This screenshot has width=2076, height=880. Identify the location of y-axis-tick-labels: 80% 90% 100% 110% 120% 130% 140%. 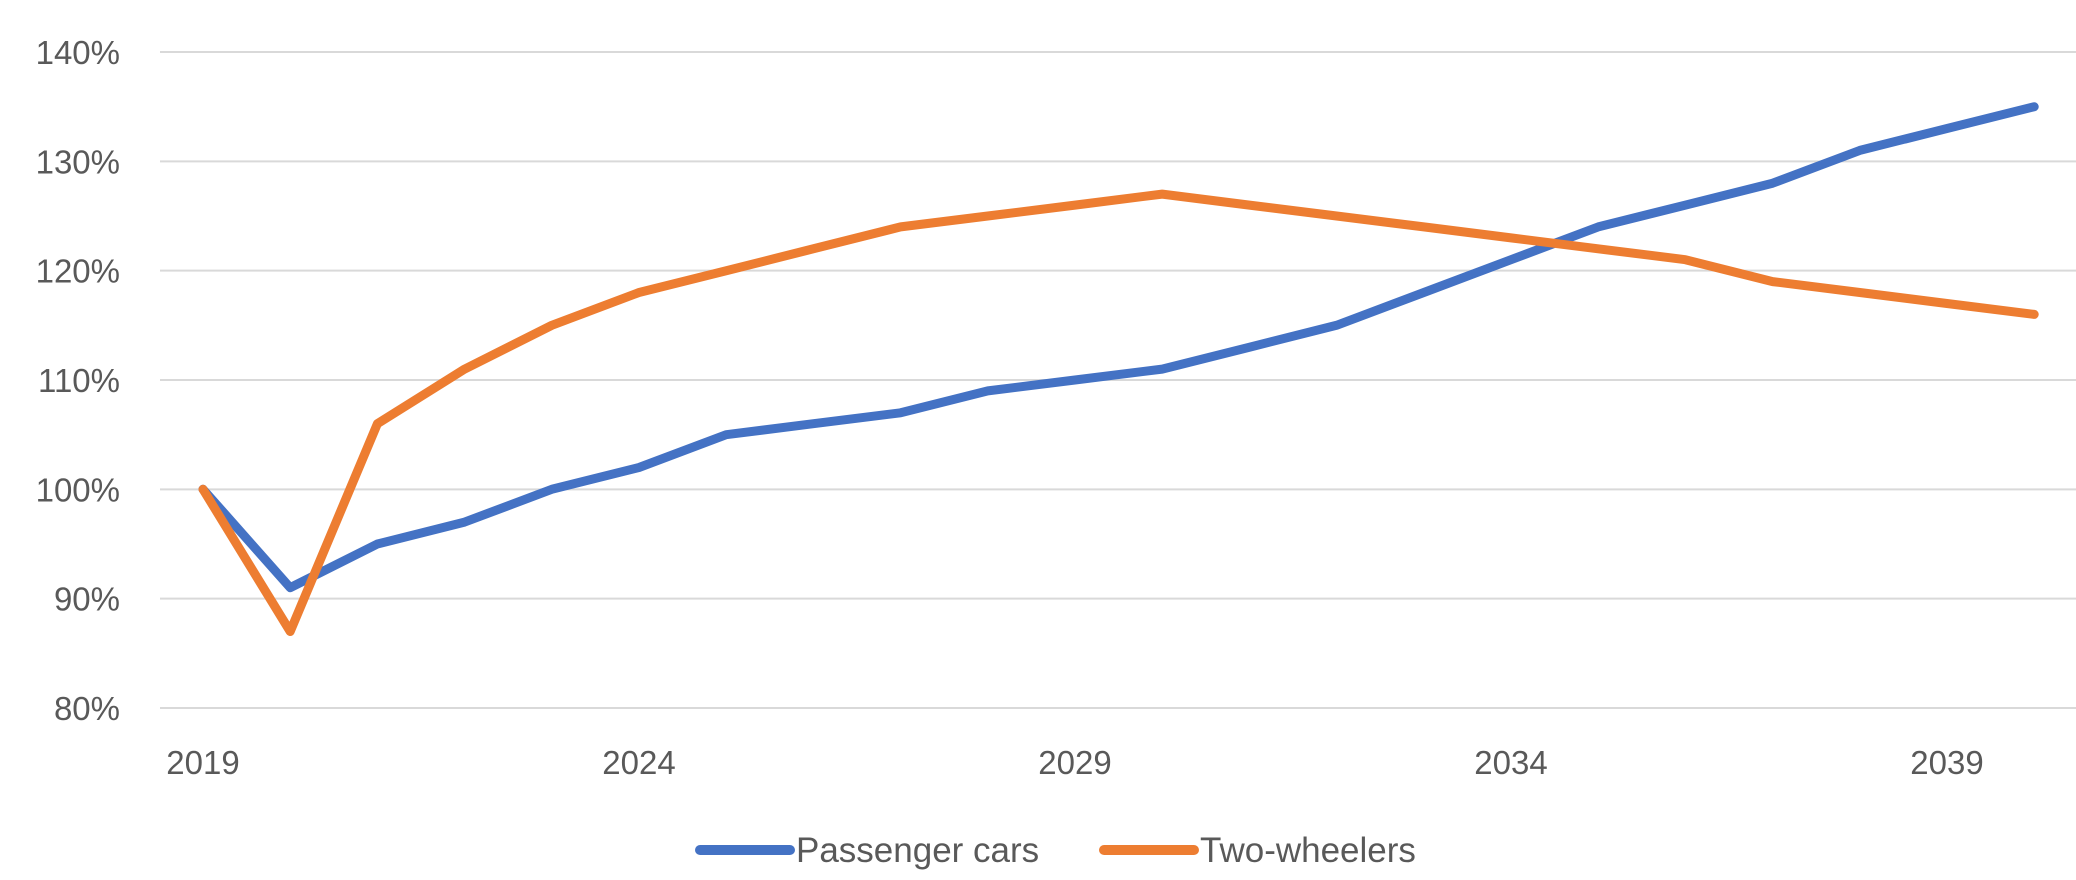
(78, 380).